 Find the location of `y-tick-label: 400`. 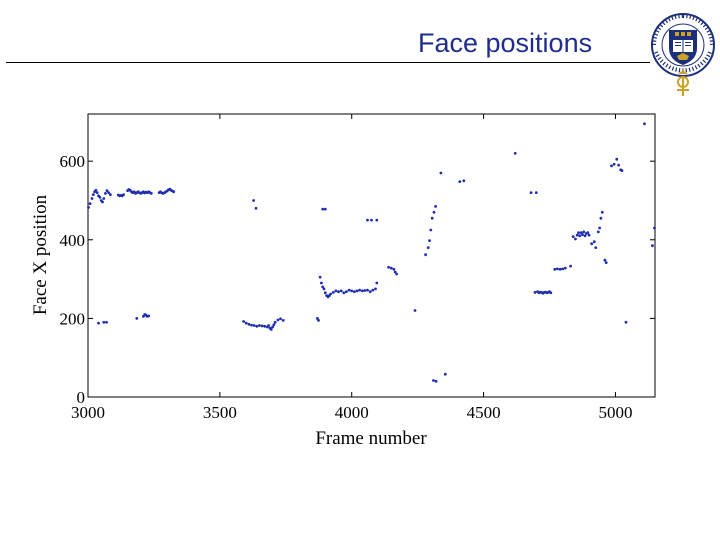

y-tick-label: 400 is located at coordinates (73, 240).